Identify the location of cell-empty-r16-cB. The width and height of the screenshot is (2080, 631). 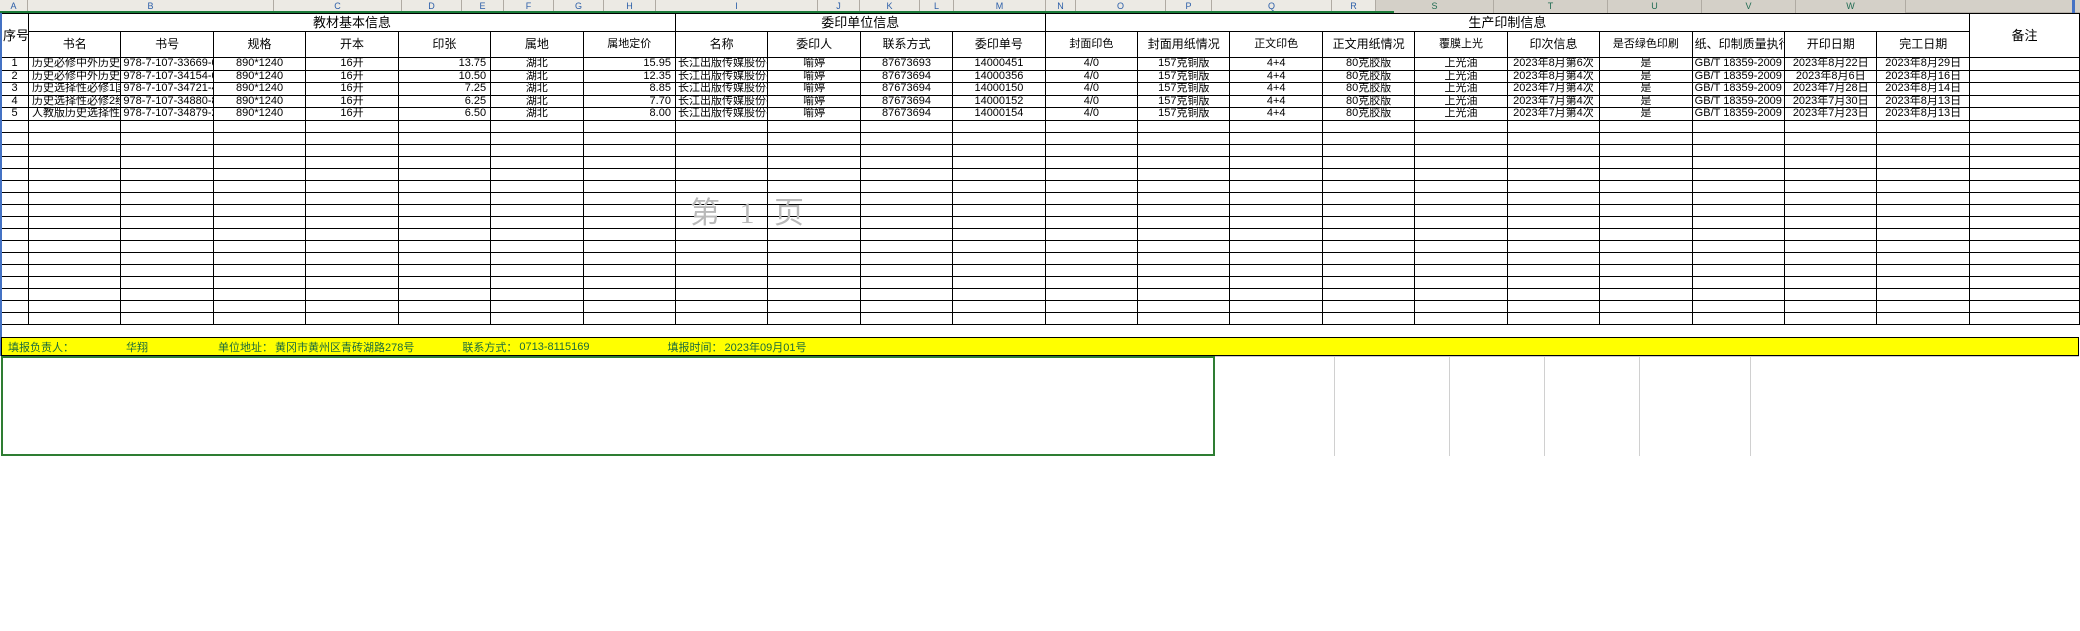
(74, 306).